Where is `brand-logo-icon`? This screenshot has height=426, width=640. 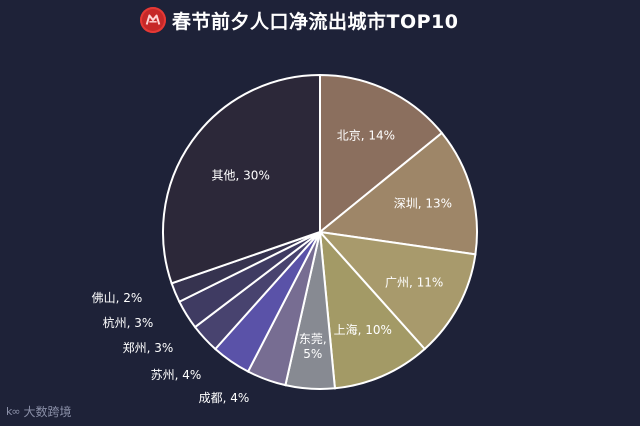
brand-logo-icon is located at coordinates (153, 20).